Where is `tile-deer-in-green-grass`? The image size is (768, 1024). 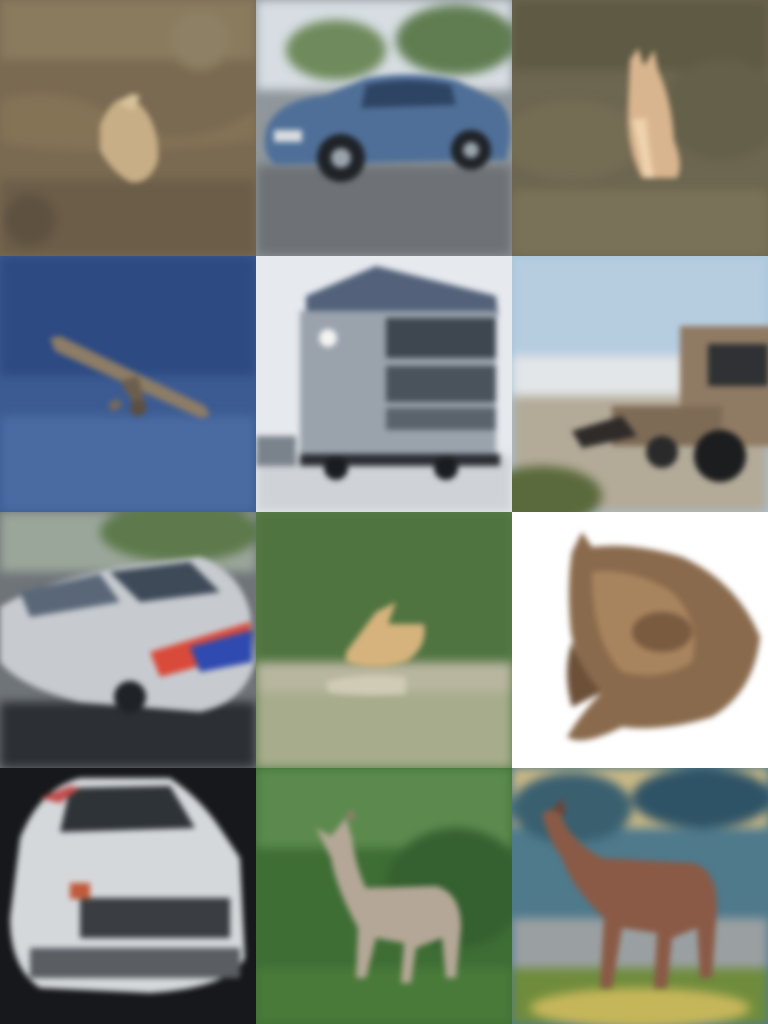
tile-deer-in-green-grass is located at coordinates (384, 896).